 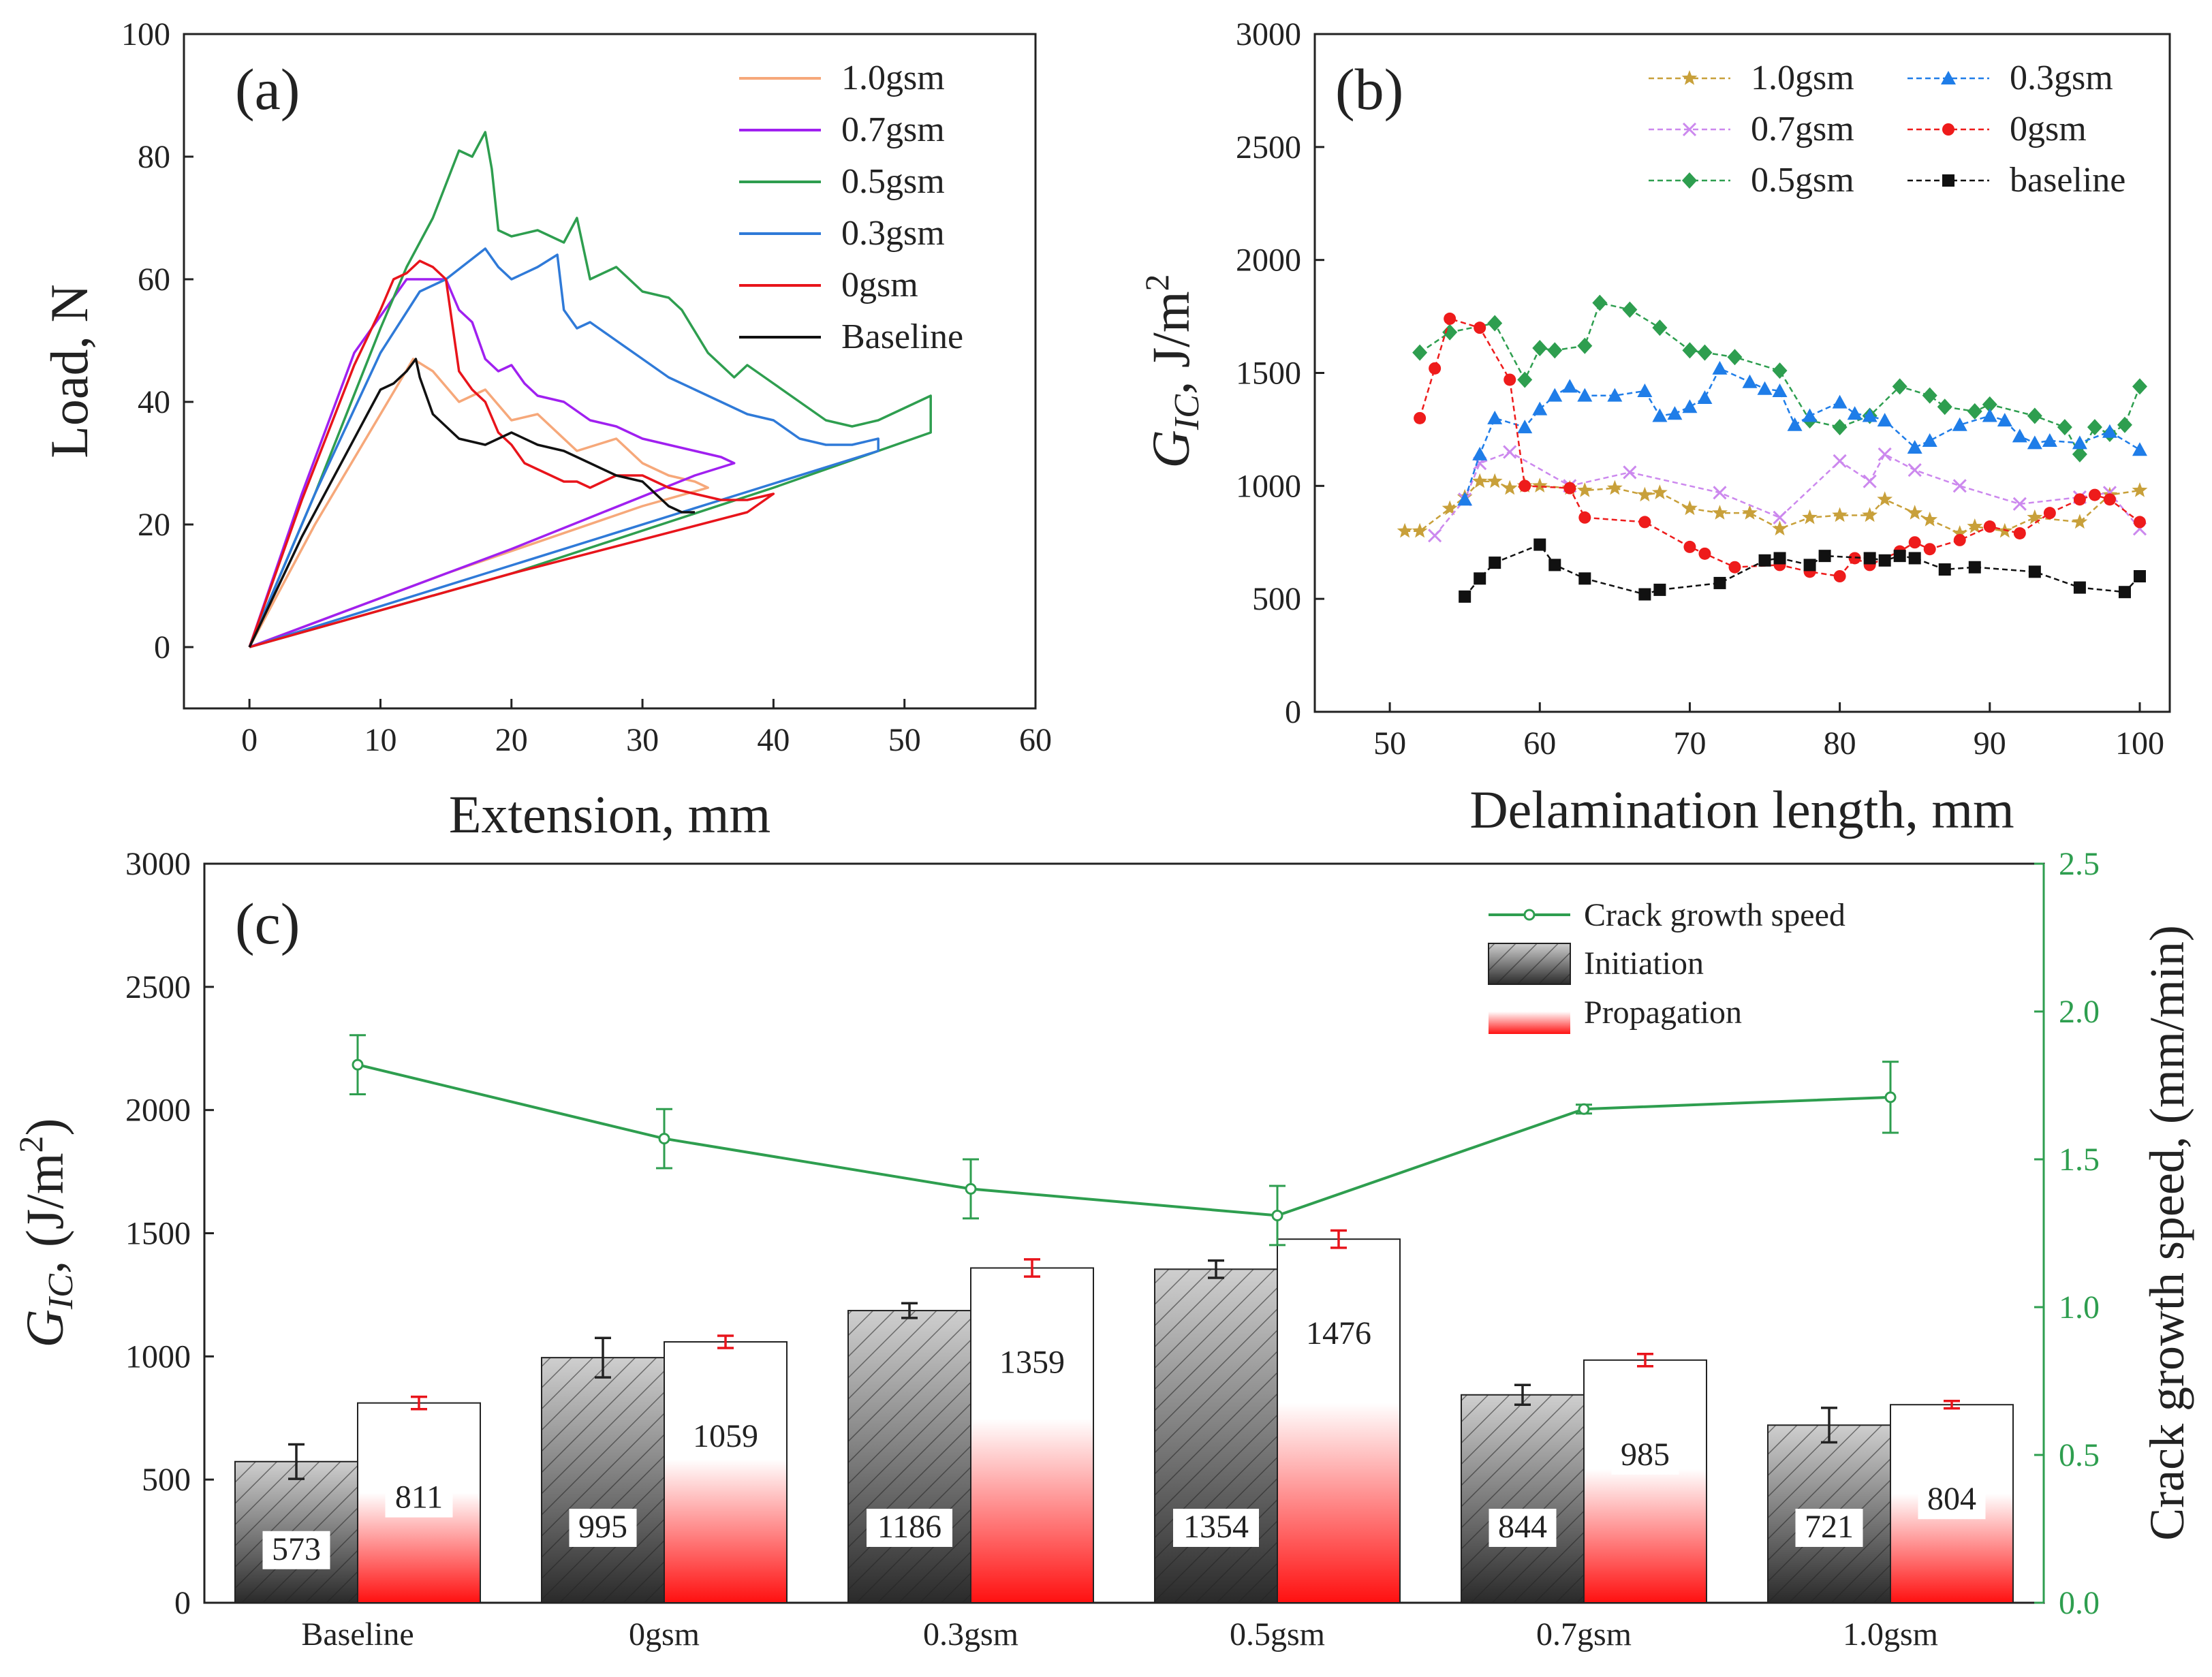 I want to click on panel-c-legend-initiation-label: Initiation, so click(x=1644, y=964).